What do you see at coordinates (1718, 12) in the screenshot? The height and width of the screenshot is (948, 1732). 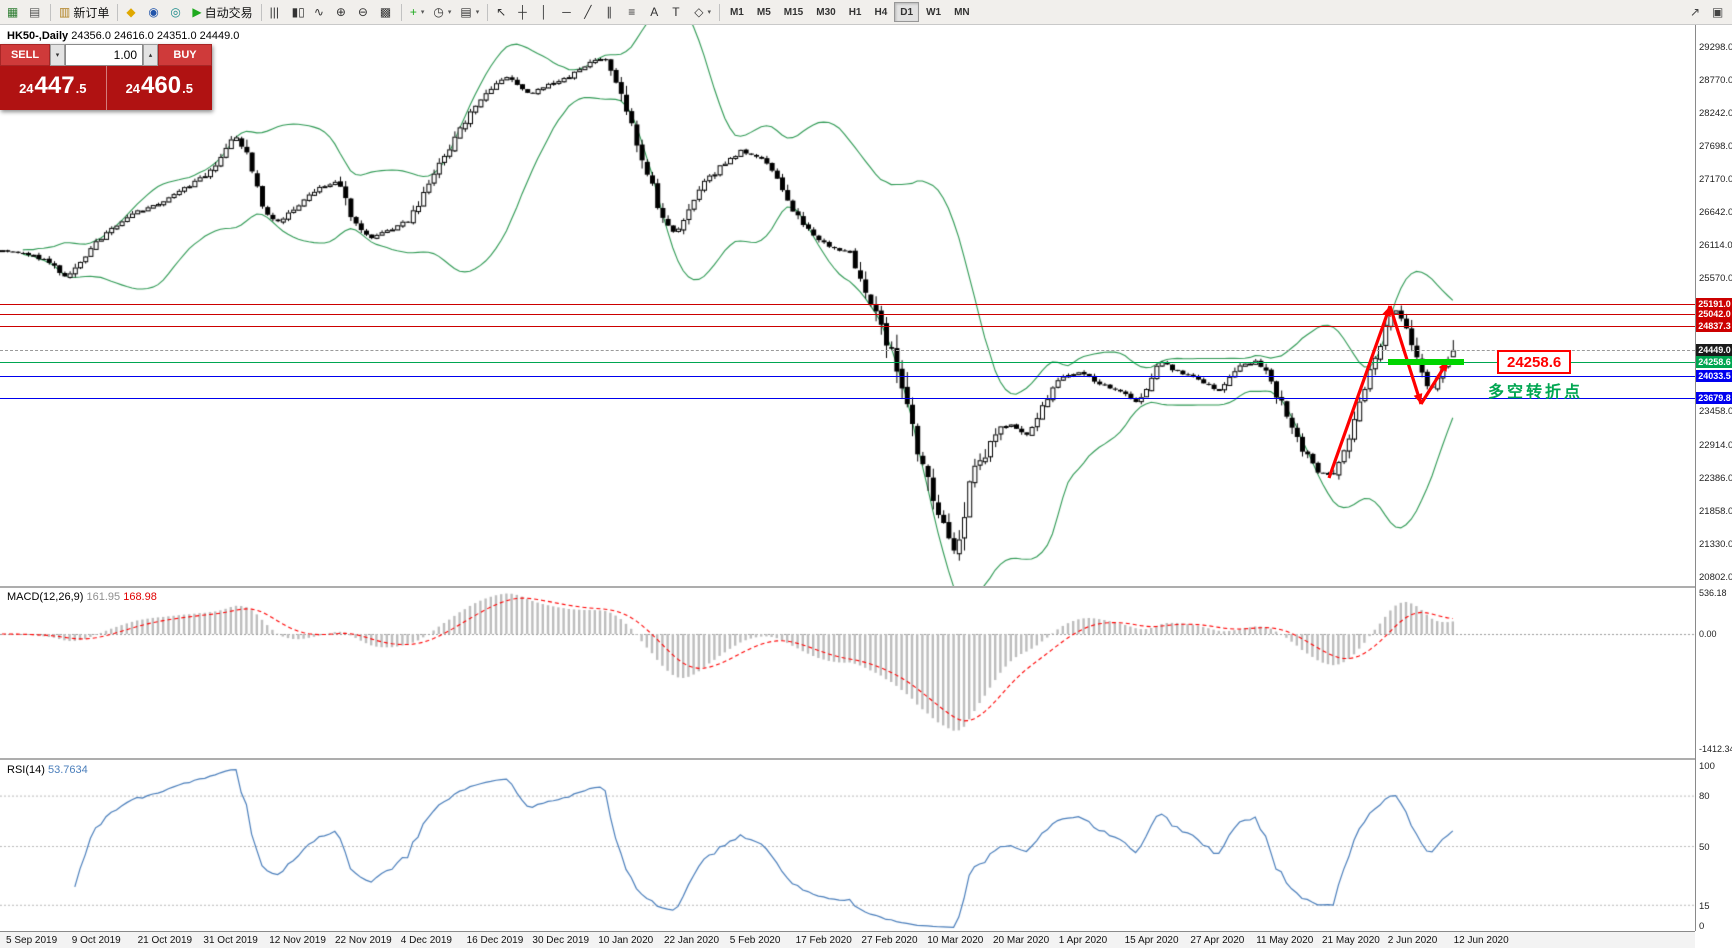 I see `docking-button: ▣` at bounding box center [1718, 12].